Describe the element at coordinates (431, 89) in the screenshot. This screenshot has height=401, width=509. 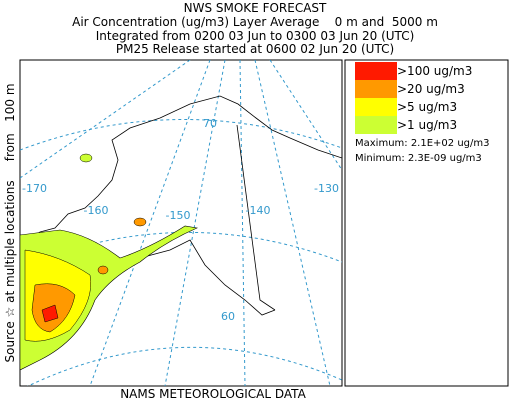
I see `legend-label: >20 ug/m3` at that location.